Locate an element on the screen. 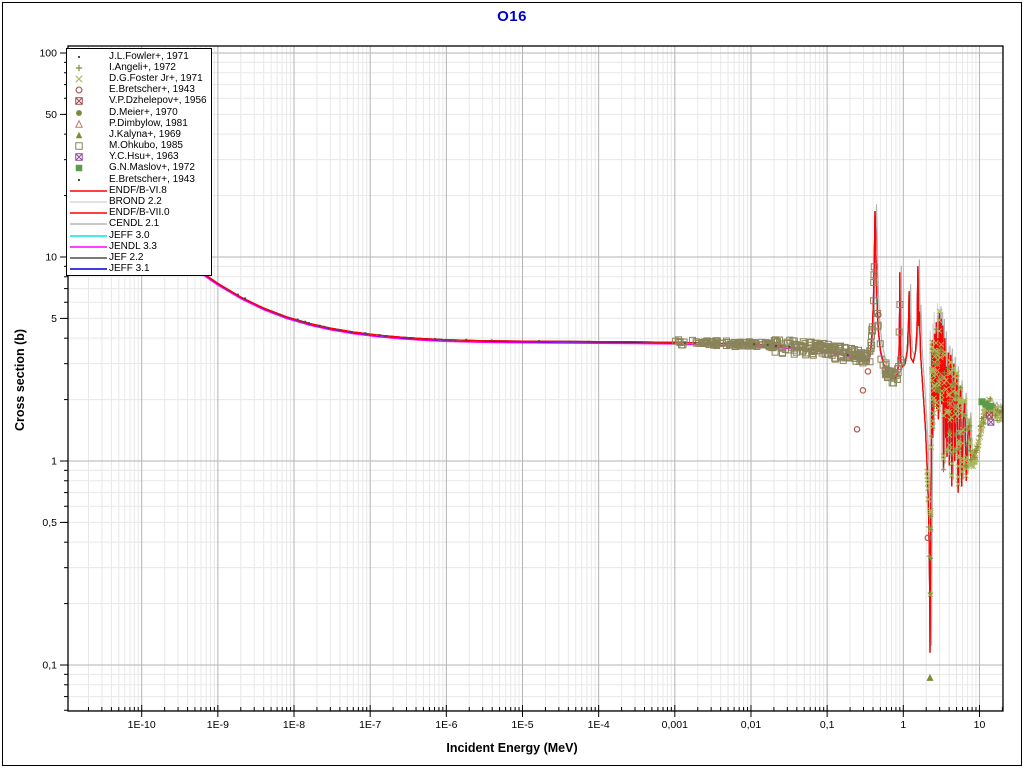  legend-entry: ENDF/B-VII.0 is located at coordinates (139, 213).